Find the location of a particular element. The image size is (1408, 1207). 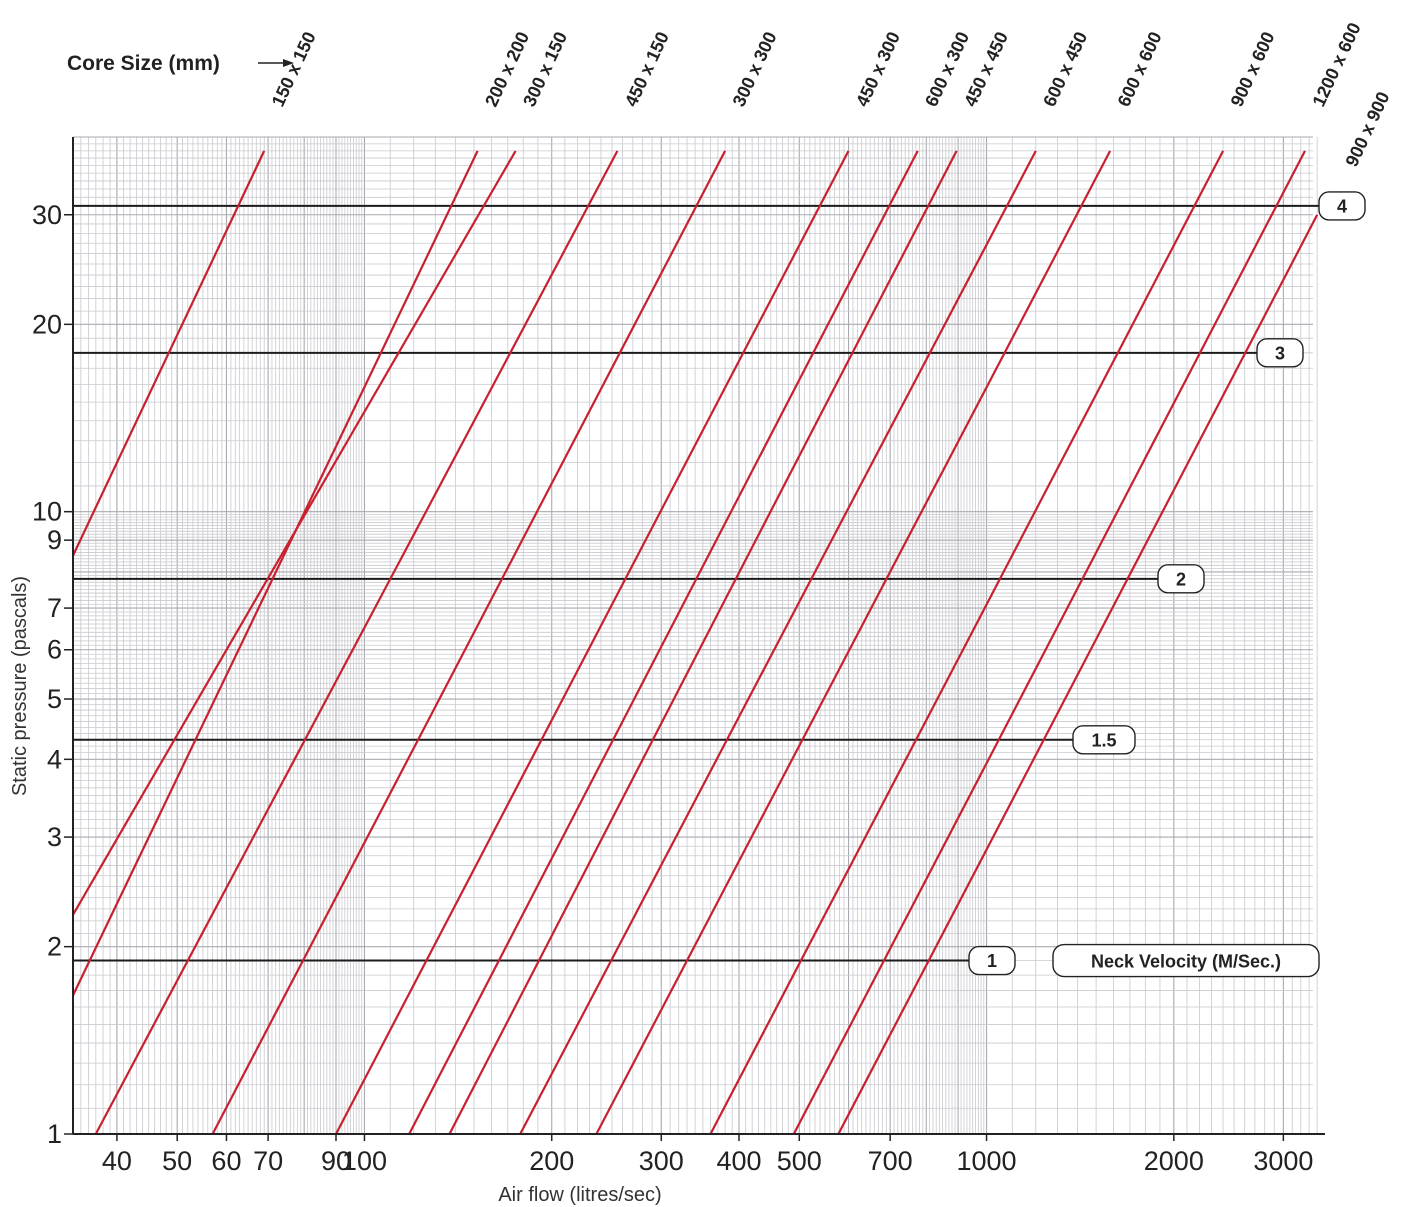

core-size-label-600-x-600: 600 x 600 is located at coordinates (1140, 69).